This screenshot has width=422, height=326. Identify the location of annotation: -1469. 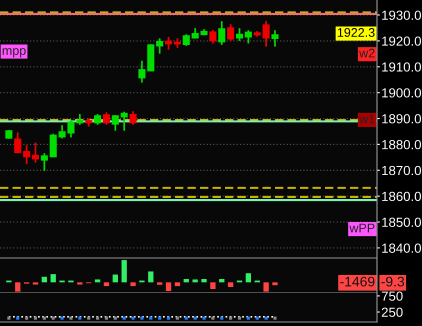
(357, 281).